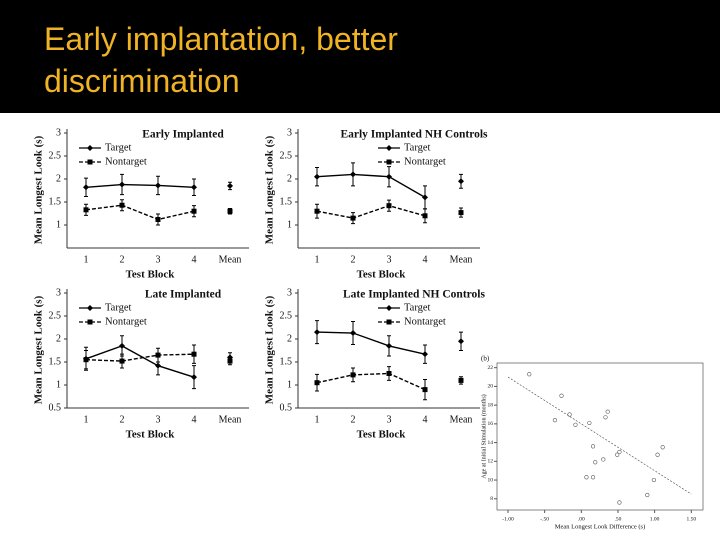  I want to click on y-tick-label: 16, so click(491, 424).